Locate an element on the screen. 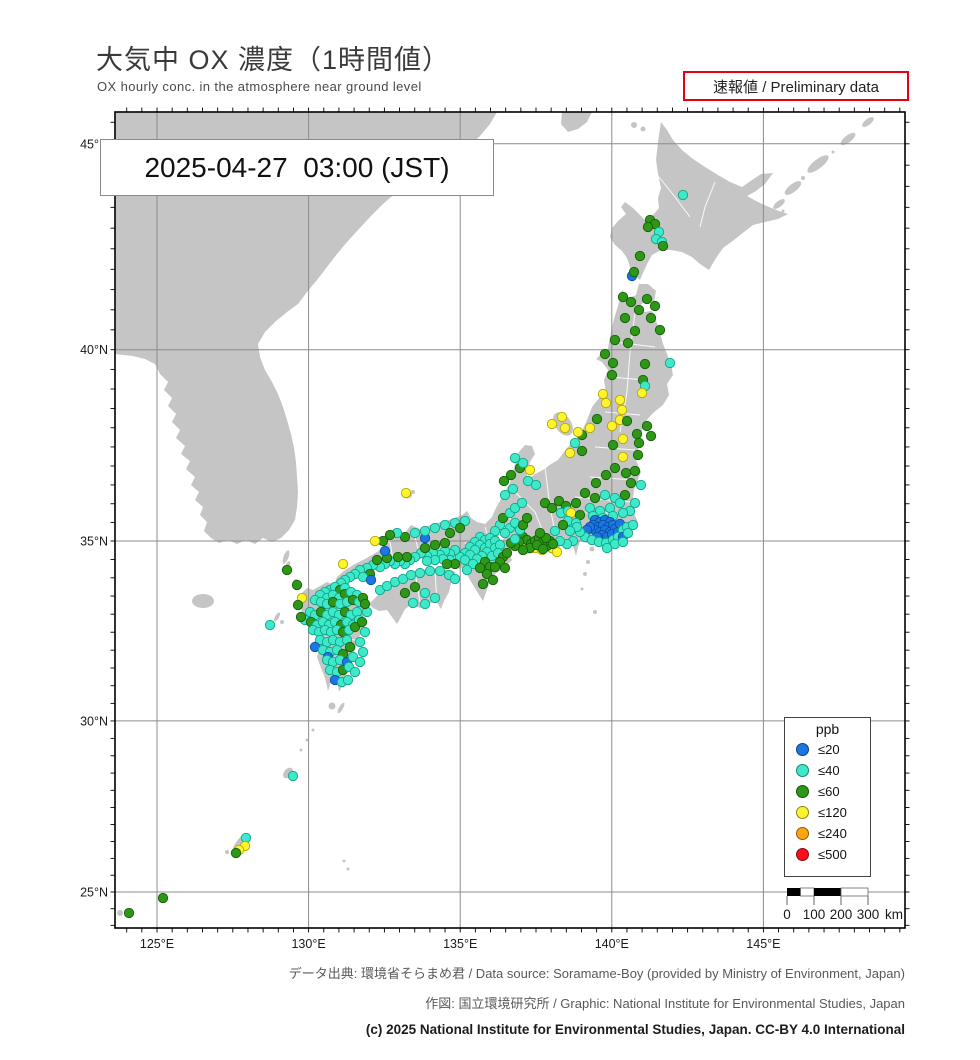 This screenshot has height=1060, width=980. timestamp-box: 2025-04-27 03:00 (JST) is located at coordinates (297, 167).